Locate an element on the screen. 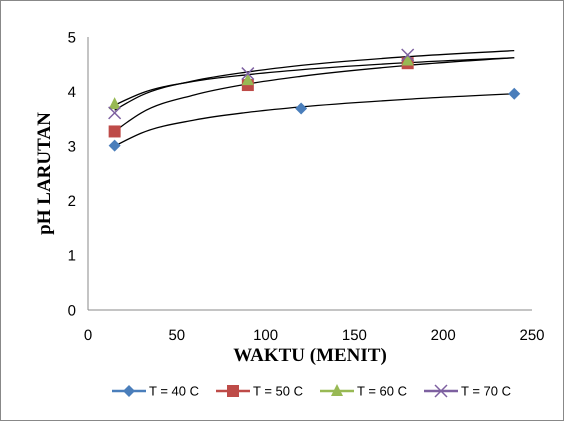 This screenshot has width=564, height=421. legend-label: T = 50 C is located at coordinates (278, 391).